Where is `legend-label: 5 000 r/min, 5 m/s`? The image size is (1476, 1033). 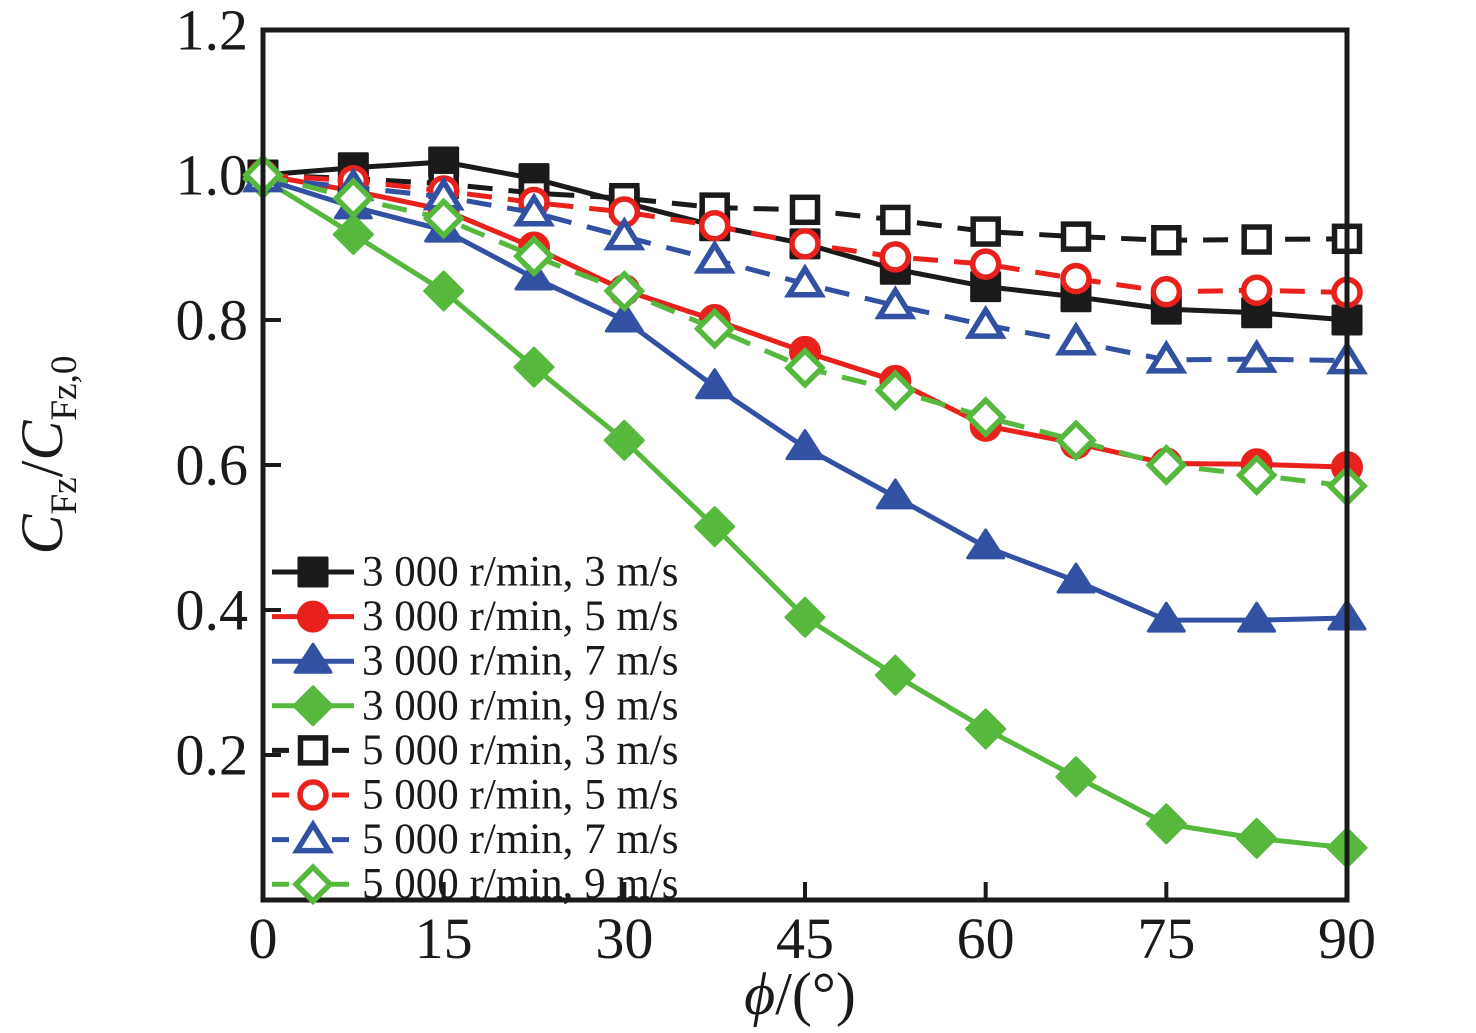
legend-label: 5 000 r/min, 5 m/s is located at coordinates (520, 795).